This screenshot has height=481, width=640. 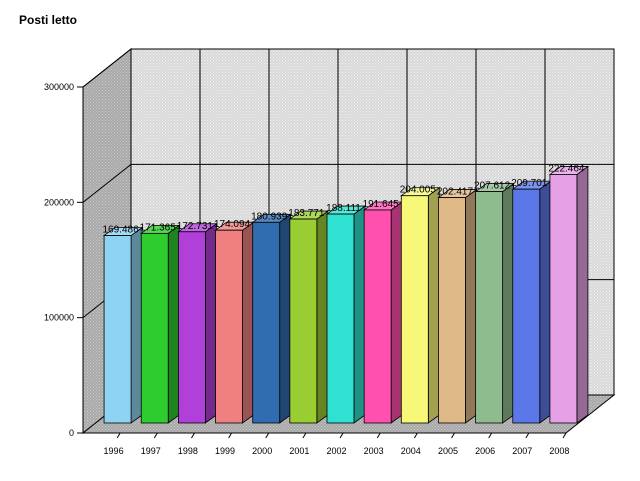 I want to click on data-label: 183.771, so click(x=306, y=213).